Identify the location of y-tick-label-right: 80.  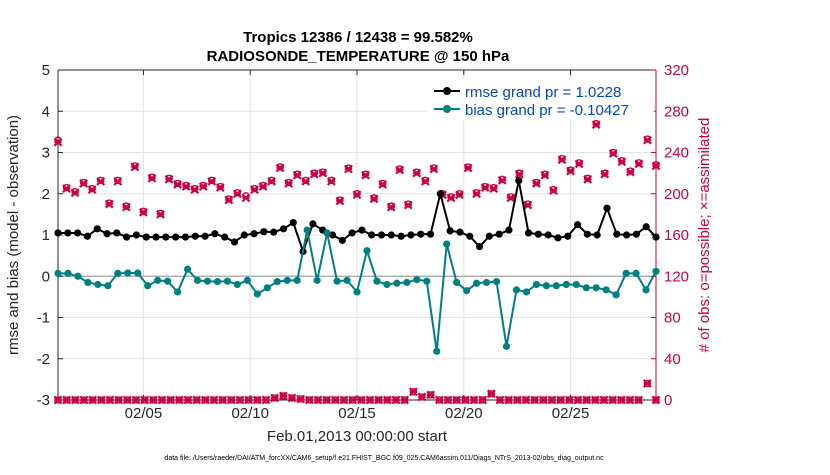
(672, 318).